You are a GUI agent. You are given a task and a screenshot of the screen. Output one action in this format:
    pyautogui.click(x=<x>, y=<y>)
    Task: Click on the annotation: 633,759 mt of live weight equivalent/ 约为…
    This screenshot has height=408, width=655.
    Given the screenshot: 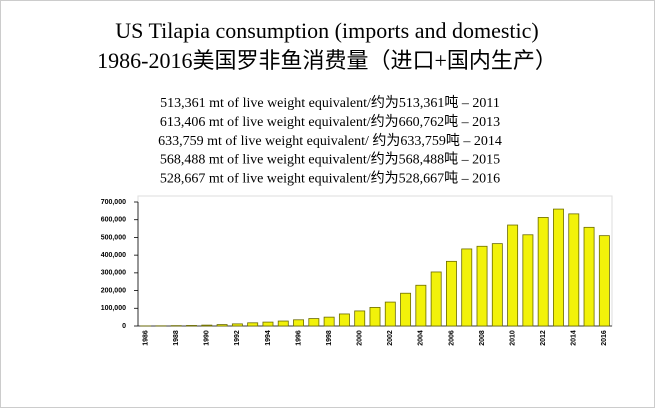 What is the action you would take?
    pyautogui.click(x=330, y=141)
    